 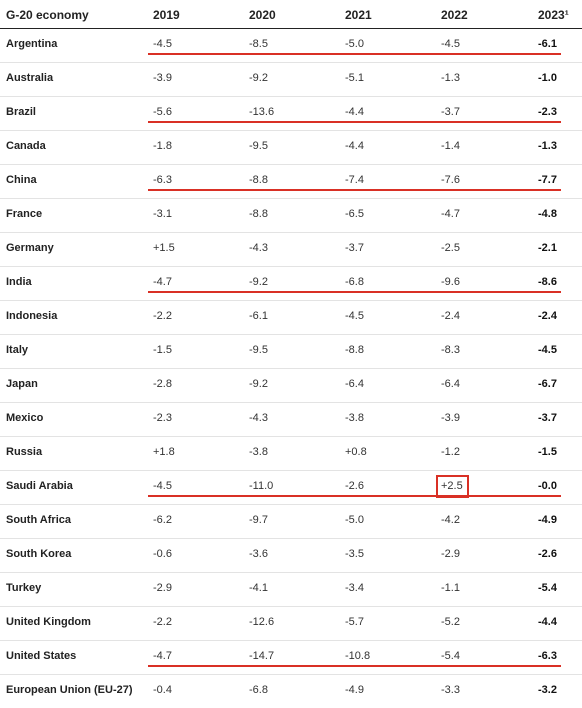 What do you see at coordinates (358, 15) in the screenshot?
I see `header-2021: 2021` at bounding box center [358, 15].